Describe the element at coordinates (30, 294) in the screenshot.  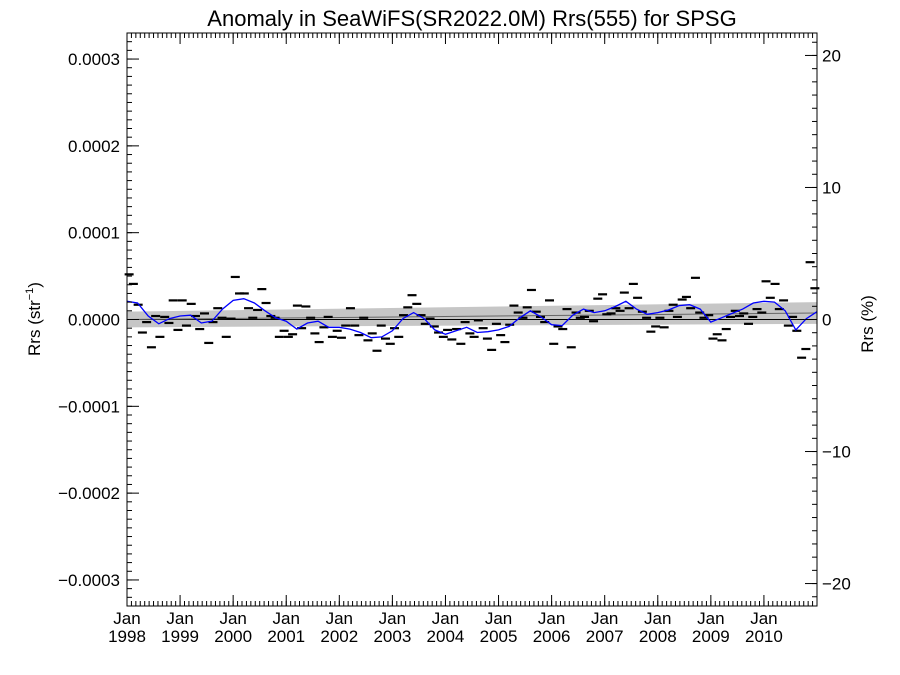
I see `left-y-axis-label-superscript: −1` at that location.